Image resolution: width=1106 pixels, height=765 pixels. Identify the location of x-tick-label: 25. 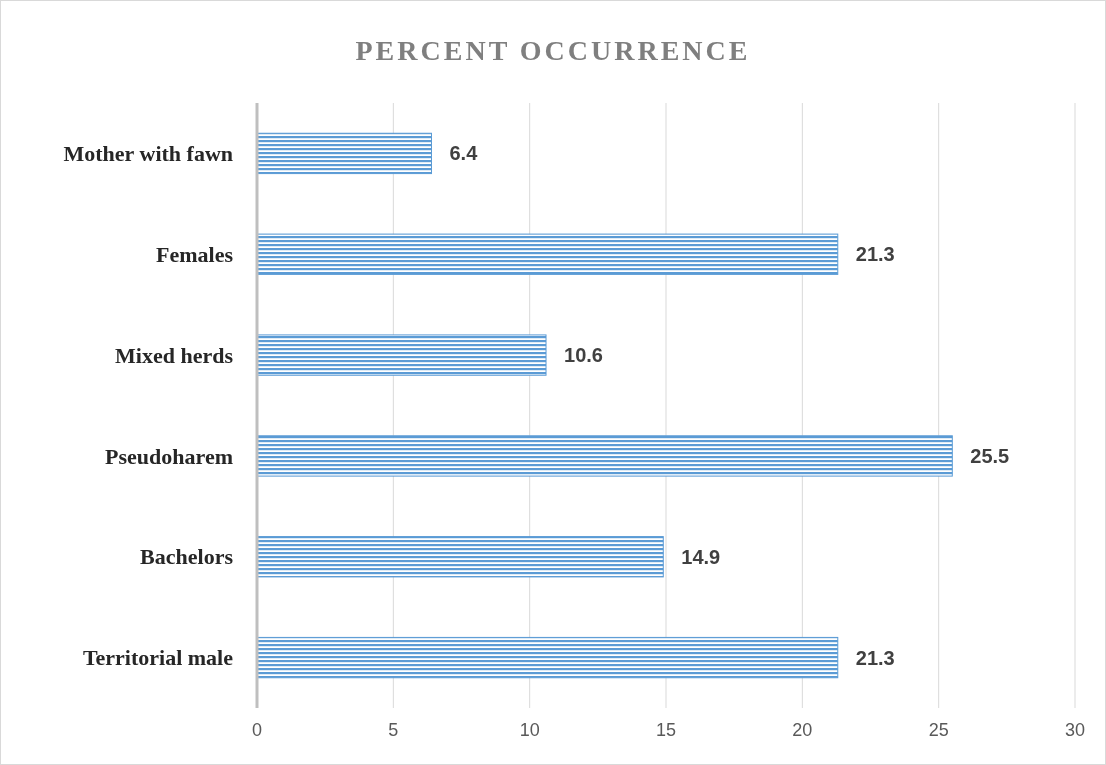
(938, 730).